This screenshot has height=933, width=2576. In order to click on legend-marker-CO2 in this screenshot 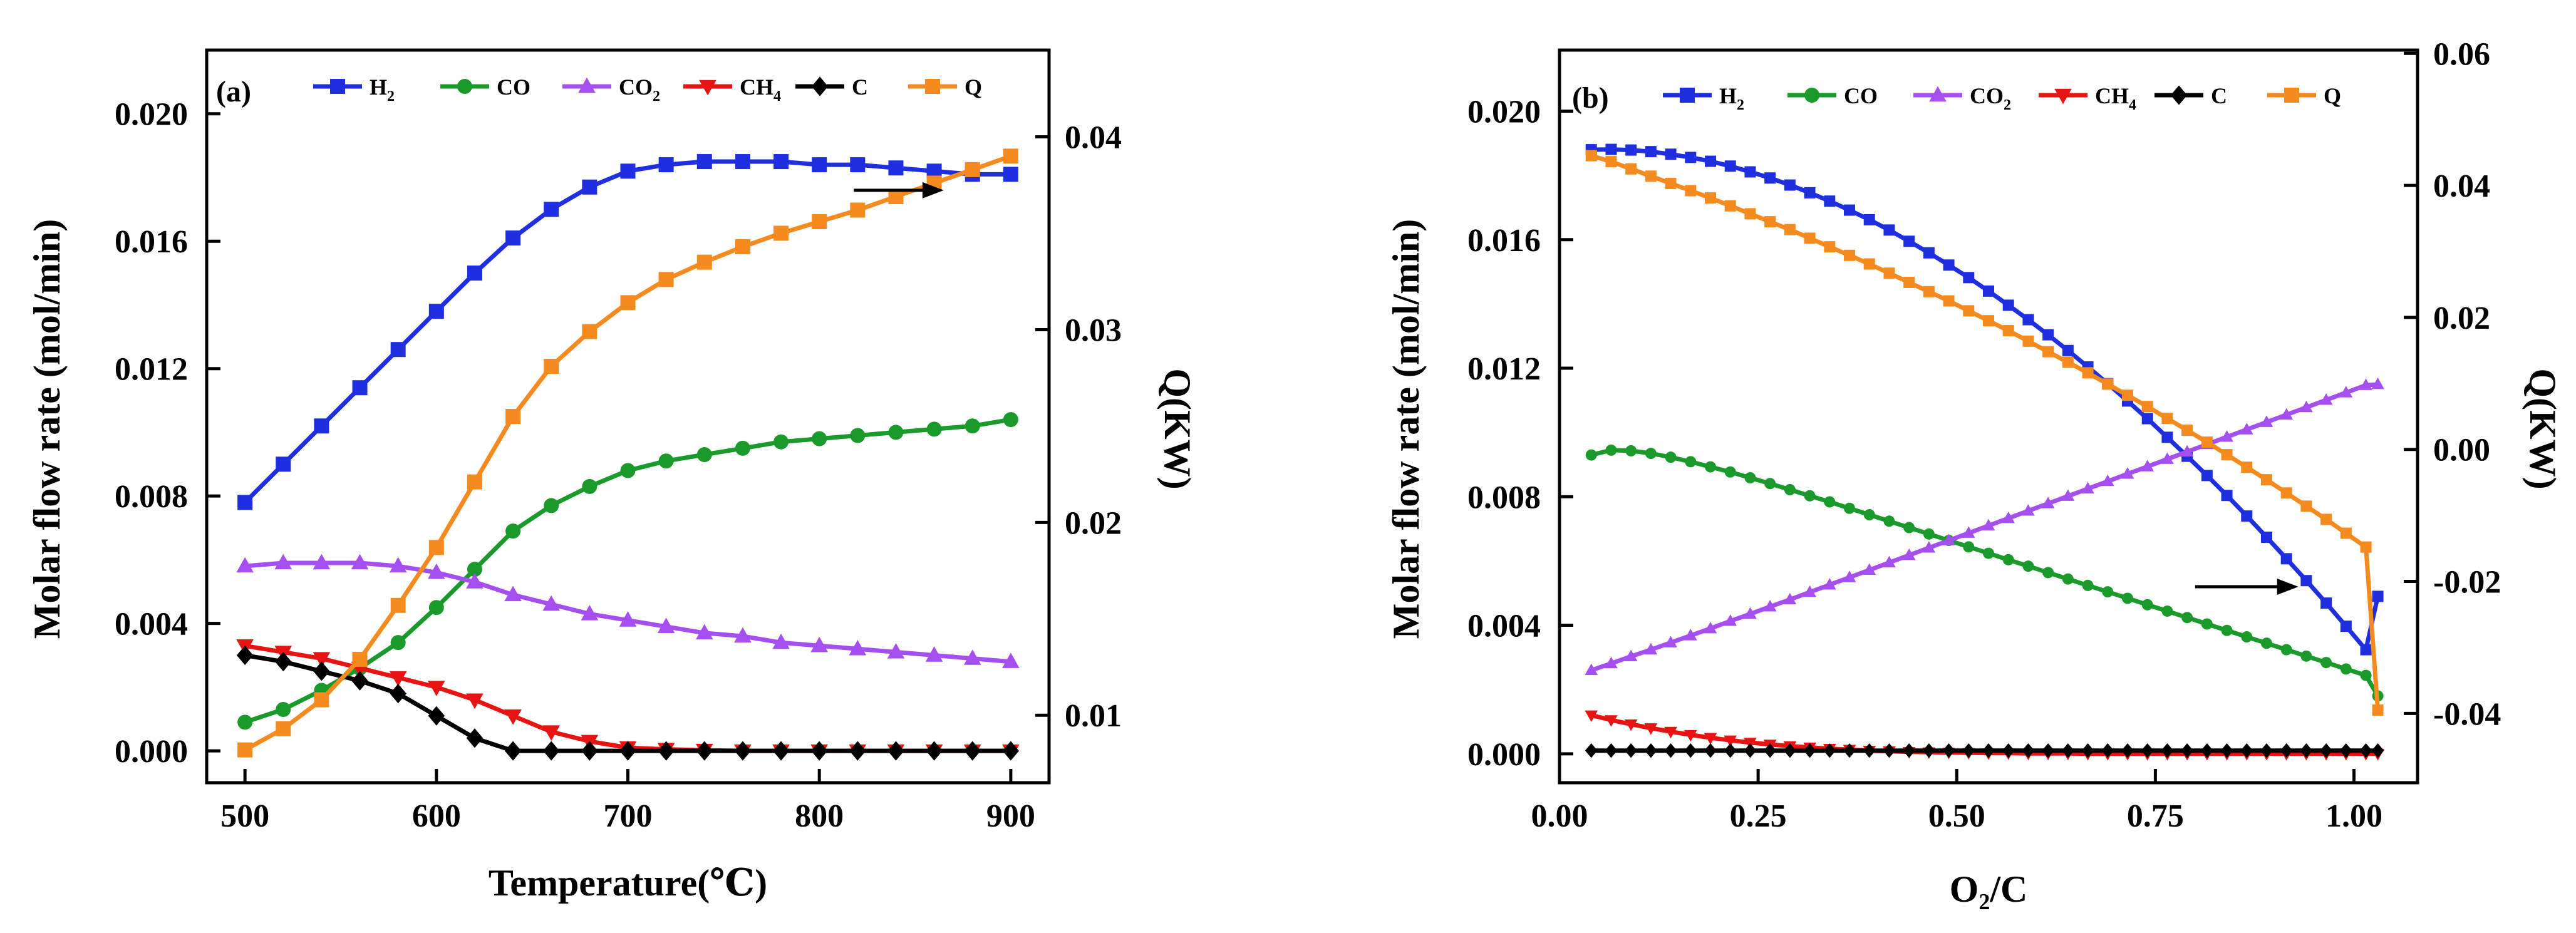, I will do `click(587, 85)`.